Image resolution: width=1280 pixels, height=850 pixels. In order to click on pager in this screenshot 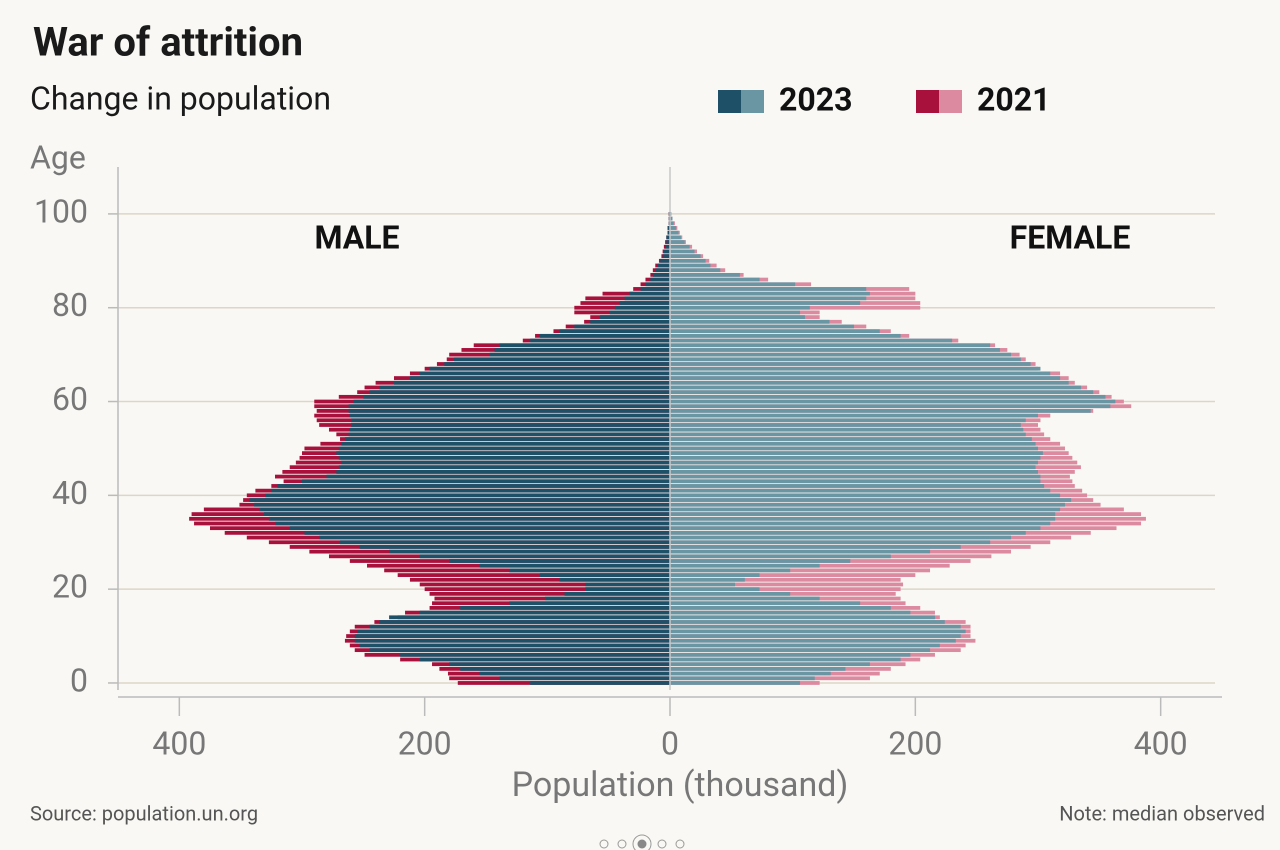, I will do `click(642, 842)`.